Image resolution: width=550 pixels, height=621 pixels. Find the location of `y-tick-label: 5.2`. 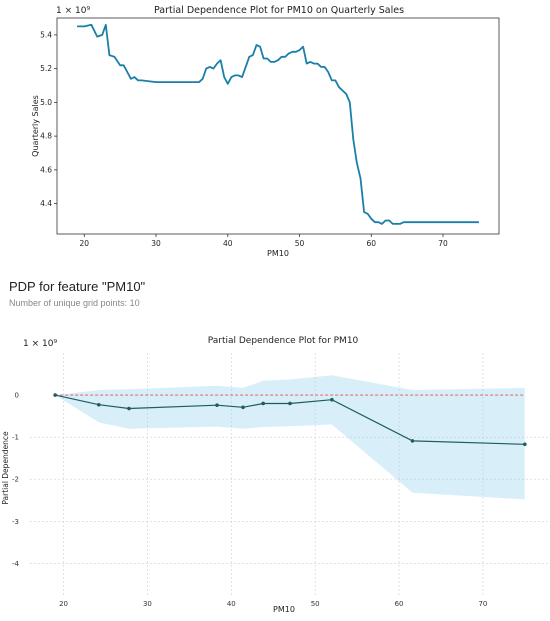

y-tick-label: 5.2 is located at coordinates (46, 68).